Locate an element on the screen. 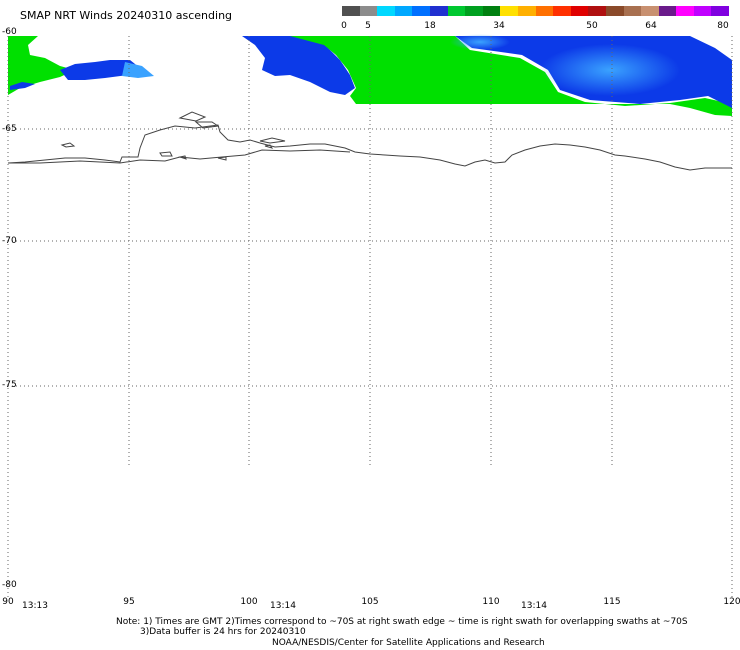 The height and width of the screenshot is (650, 740). footer-note-buffer: 3)Data buffer is 24 hrs for 20240310 is located at coordinates (223, 632).